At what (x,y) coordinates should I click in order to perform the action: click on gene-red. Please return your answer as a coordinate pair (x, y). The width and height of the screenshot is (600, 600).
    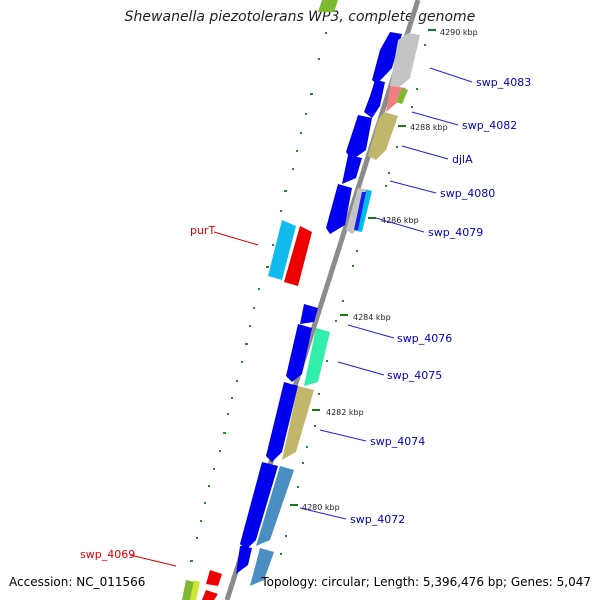
    Looking at the image, I should click on (298, 256).